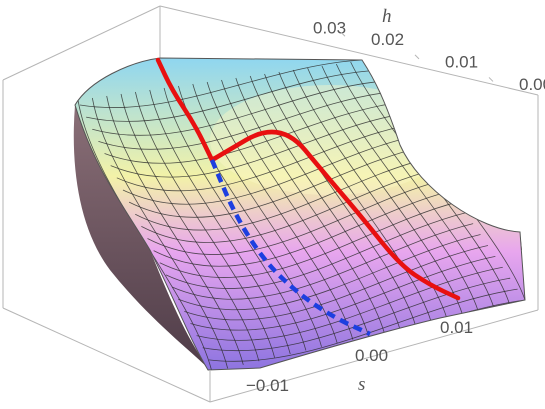  I want to click on curve-solid, so click(185, 110).